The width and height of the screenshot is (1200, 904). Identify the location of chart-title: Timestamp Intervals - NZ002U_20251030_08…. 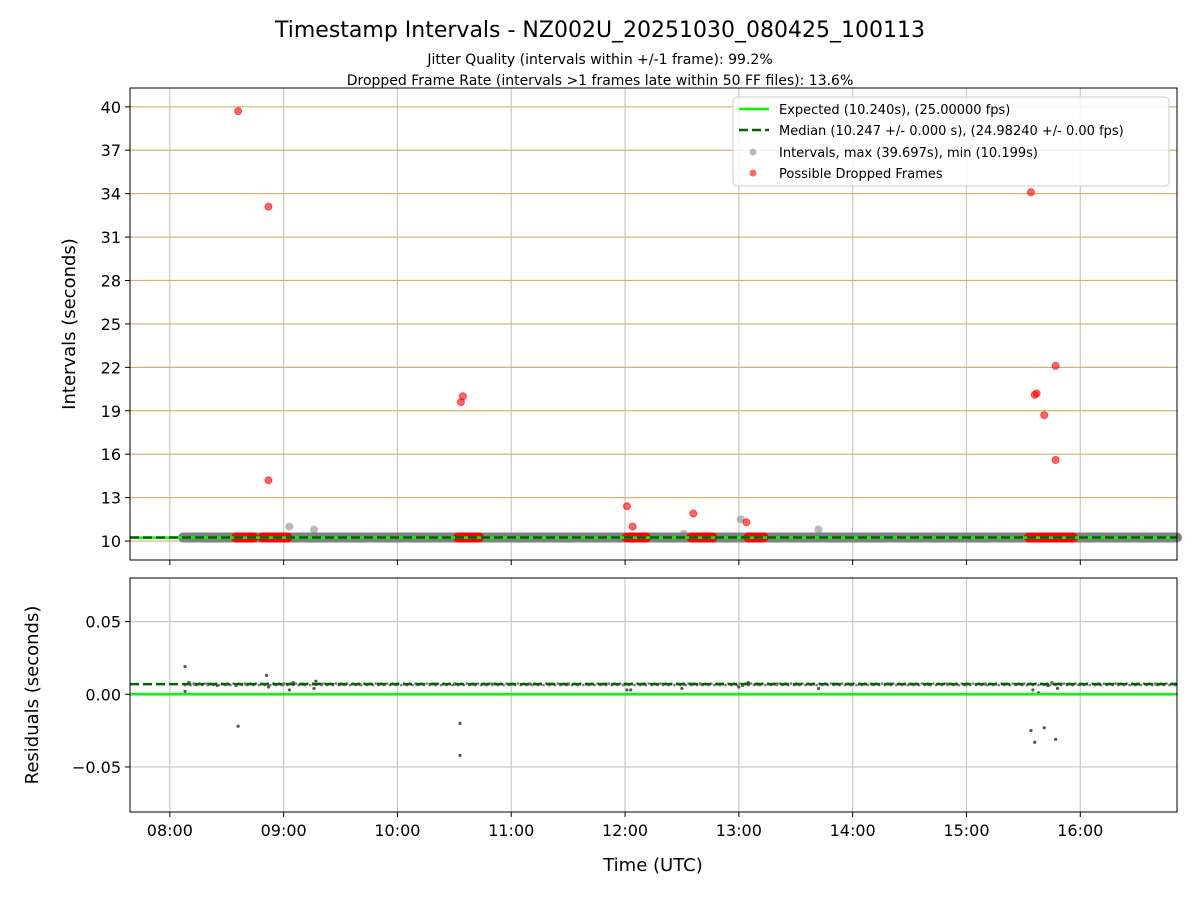
(599, 30).